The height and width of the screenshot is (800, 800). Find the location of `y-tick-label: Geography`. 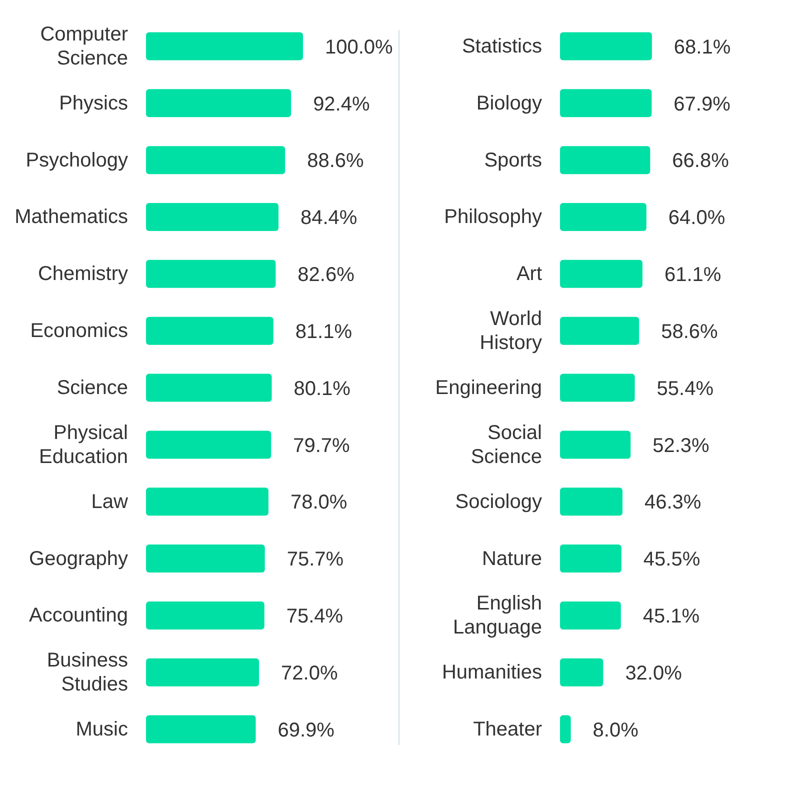

y-tick-label: Geography is located at coordinates (78, 559).